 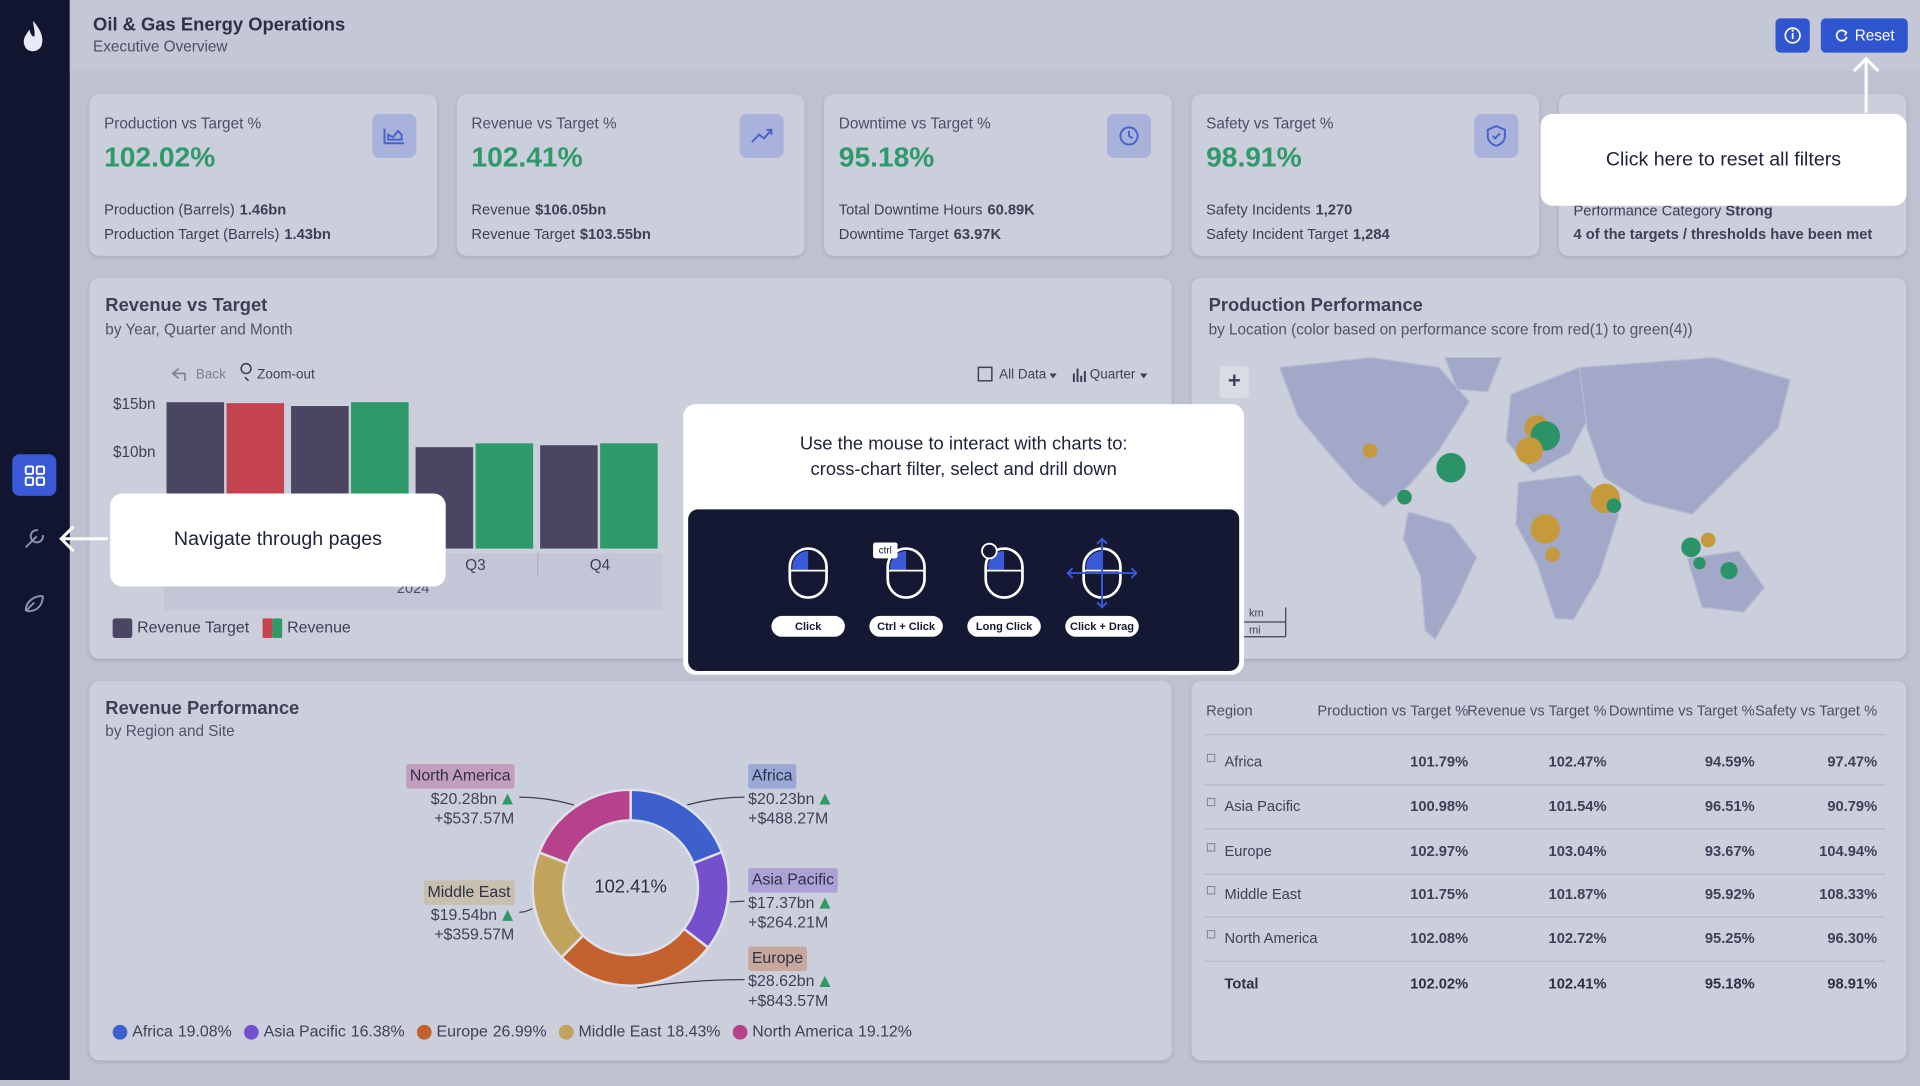 I want to click on y-tick-label: $10bn, so click(x=134, y=452).